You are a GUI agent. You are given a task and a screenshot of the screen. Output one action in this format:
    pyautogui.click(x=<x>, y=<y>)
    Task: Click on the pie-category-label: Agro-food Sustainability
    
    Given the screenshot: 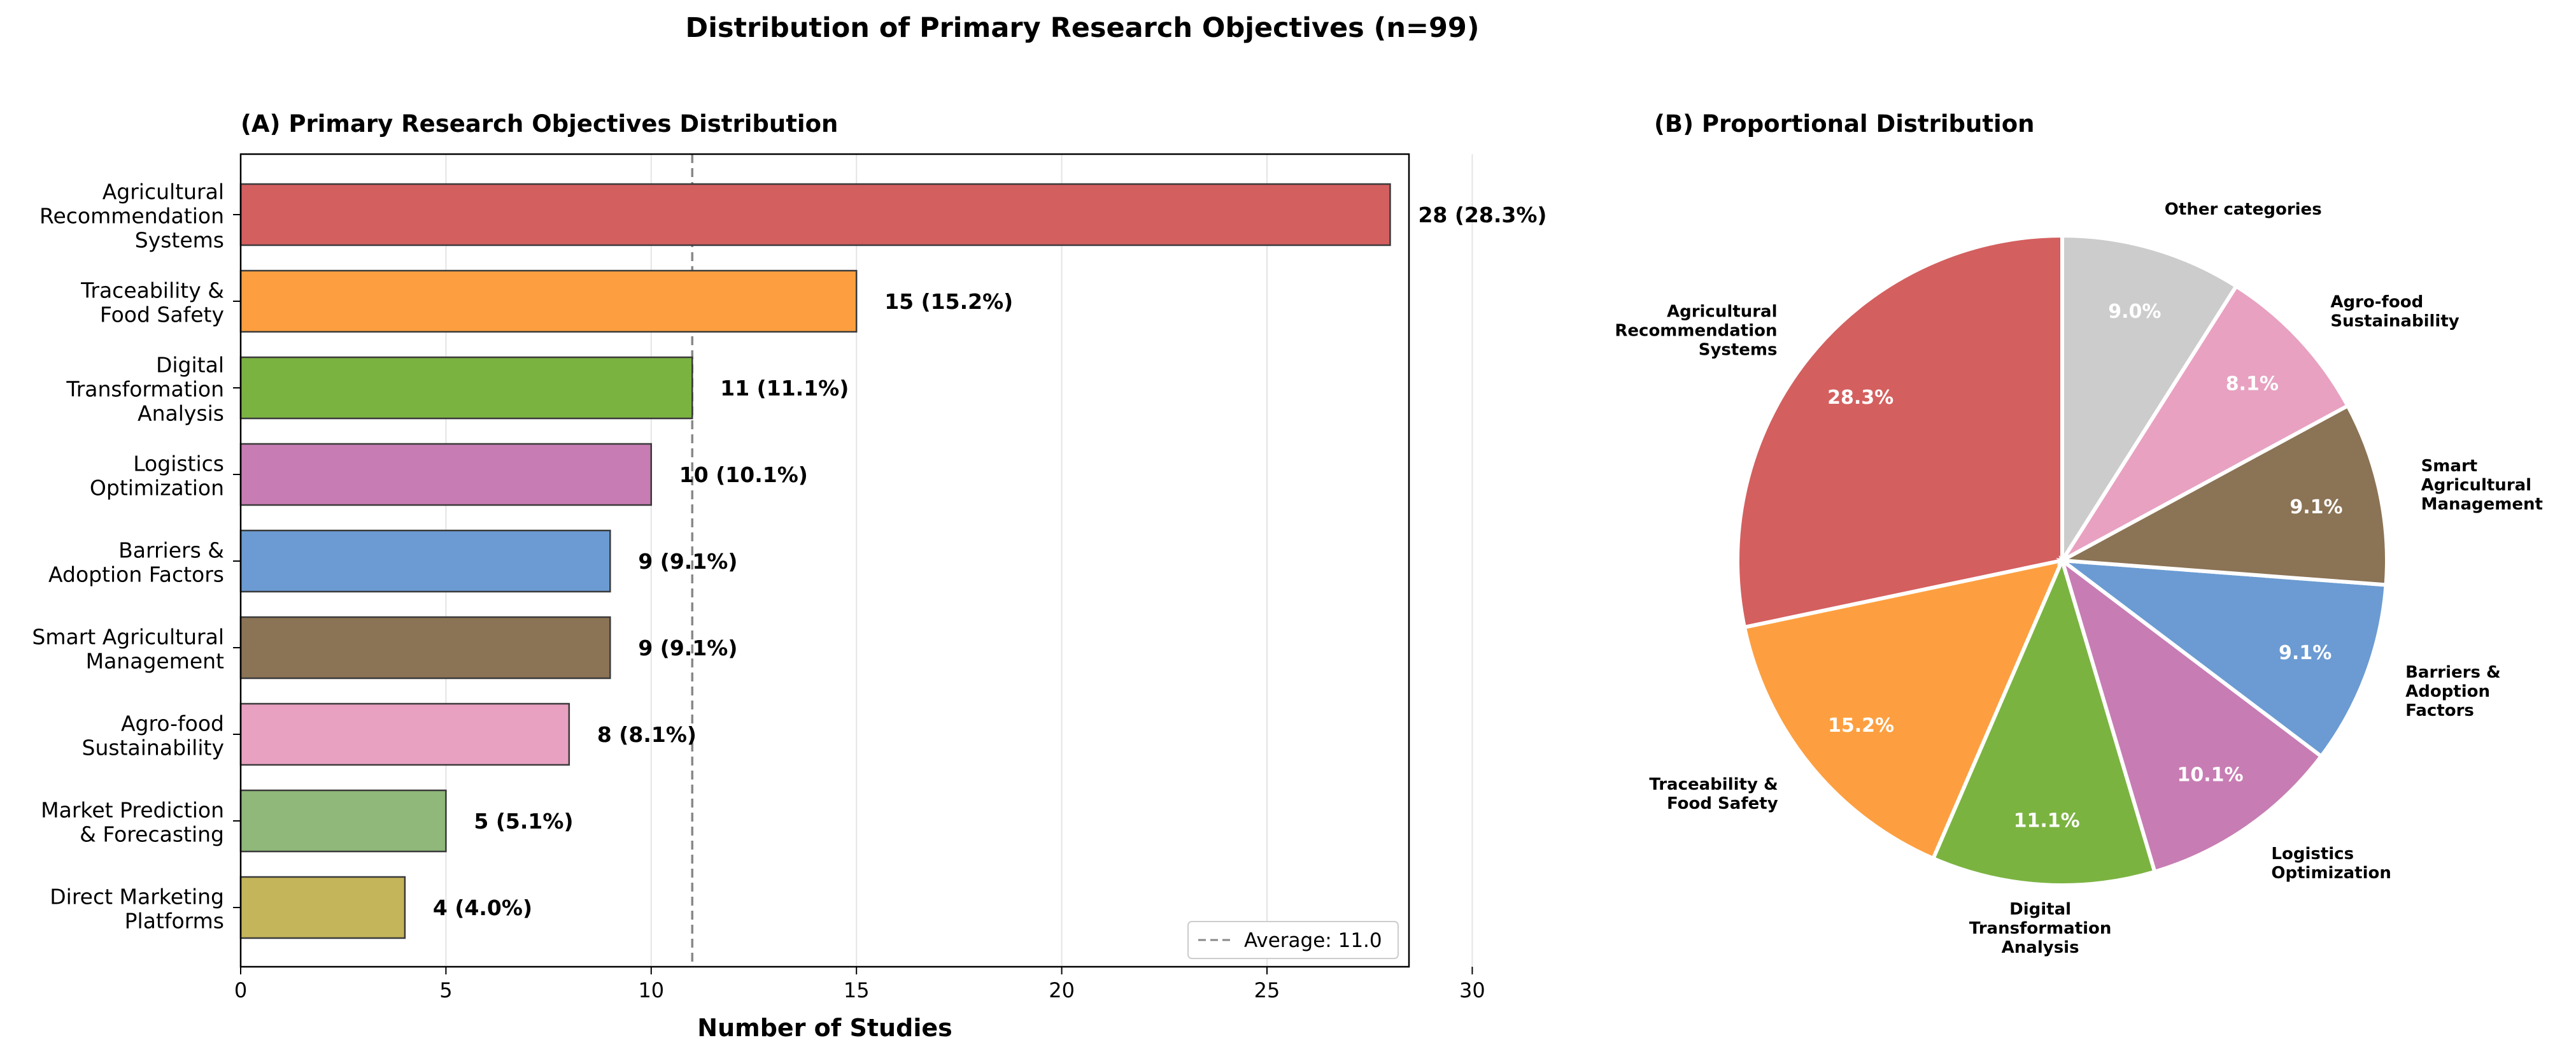 What is the action you would take?
    pyautogui.click(x=2394, y=311)
    